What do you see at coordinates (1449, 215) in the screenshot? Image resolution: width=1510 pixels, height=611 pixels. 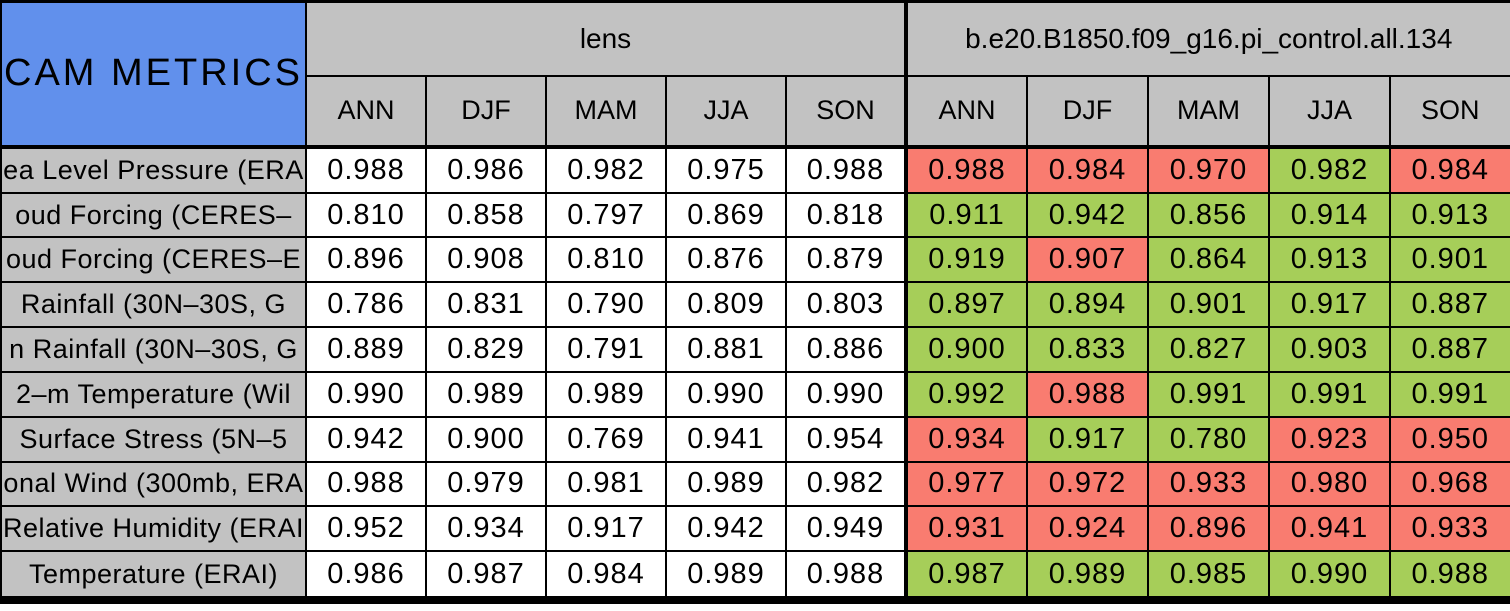 I see `model-value-cell: 0.913` at bounding box center [1449, 215].